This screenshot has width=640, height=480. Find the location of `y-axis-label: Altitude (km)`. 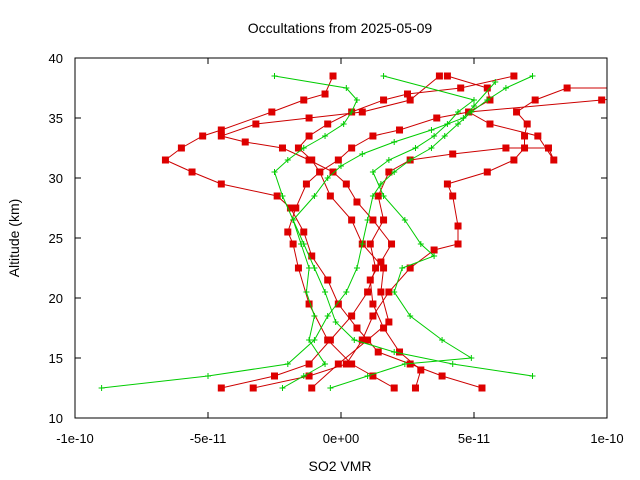

y-axis-label: Altitude (km) is located at coordinates (14, 238).